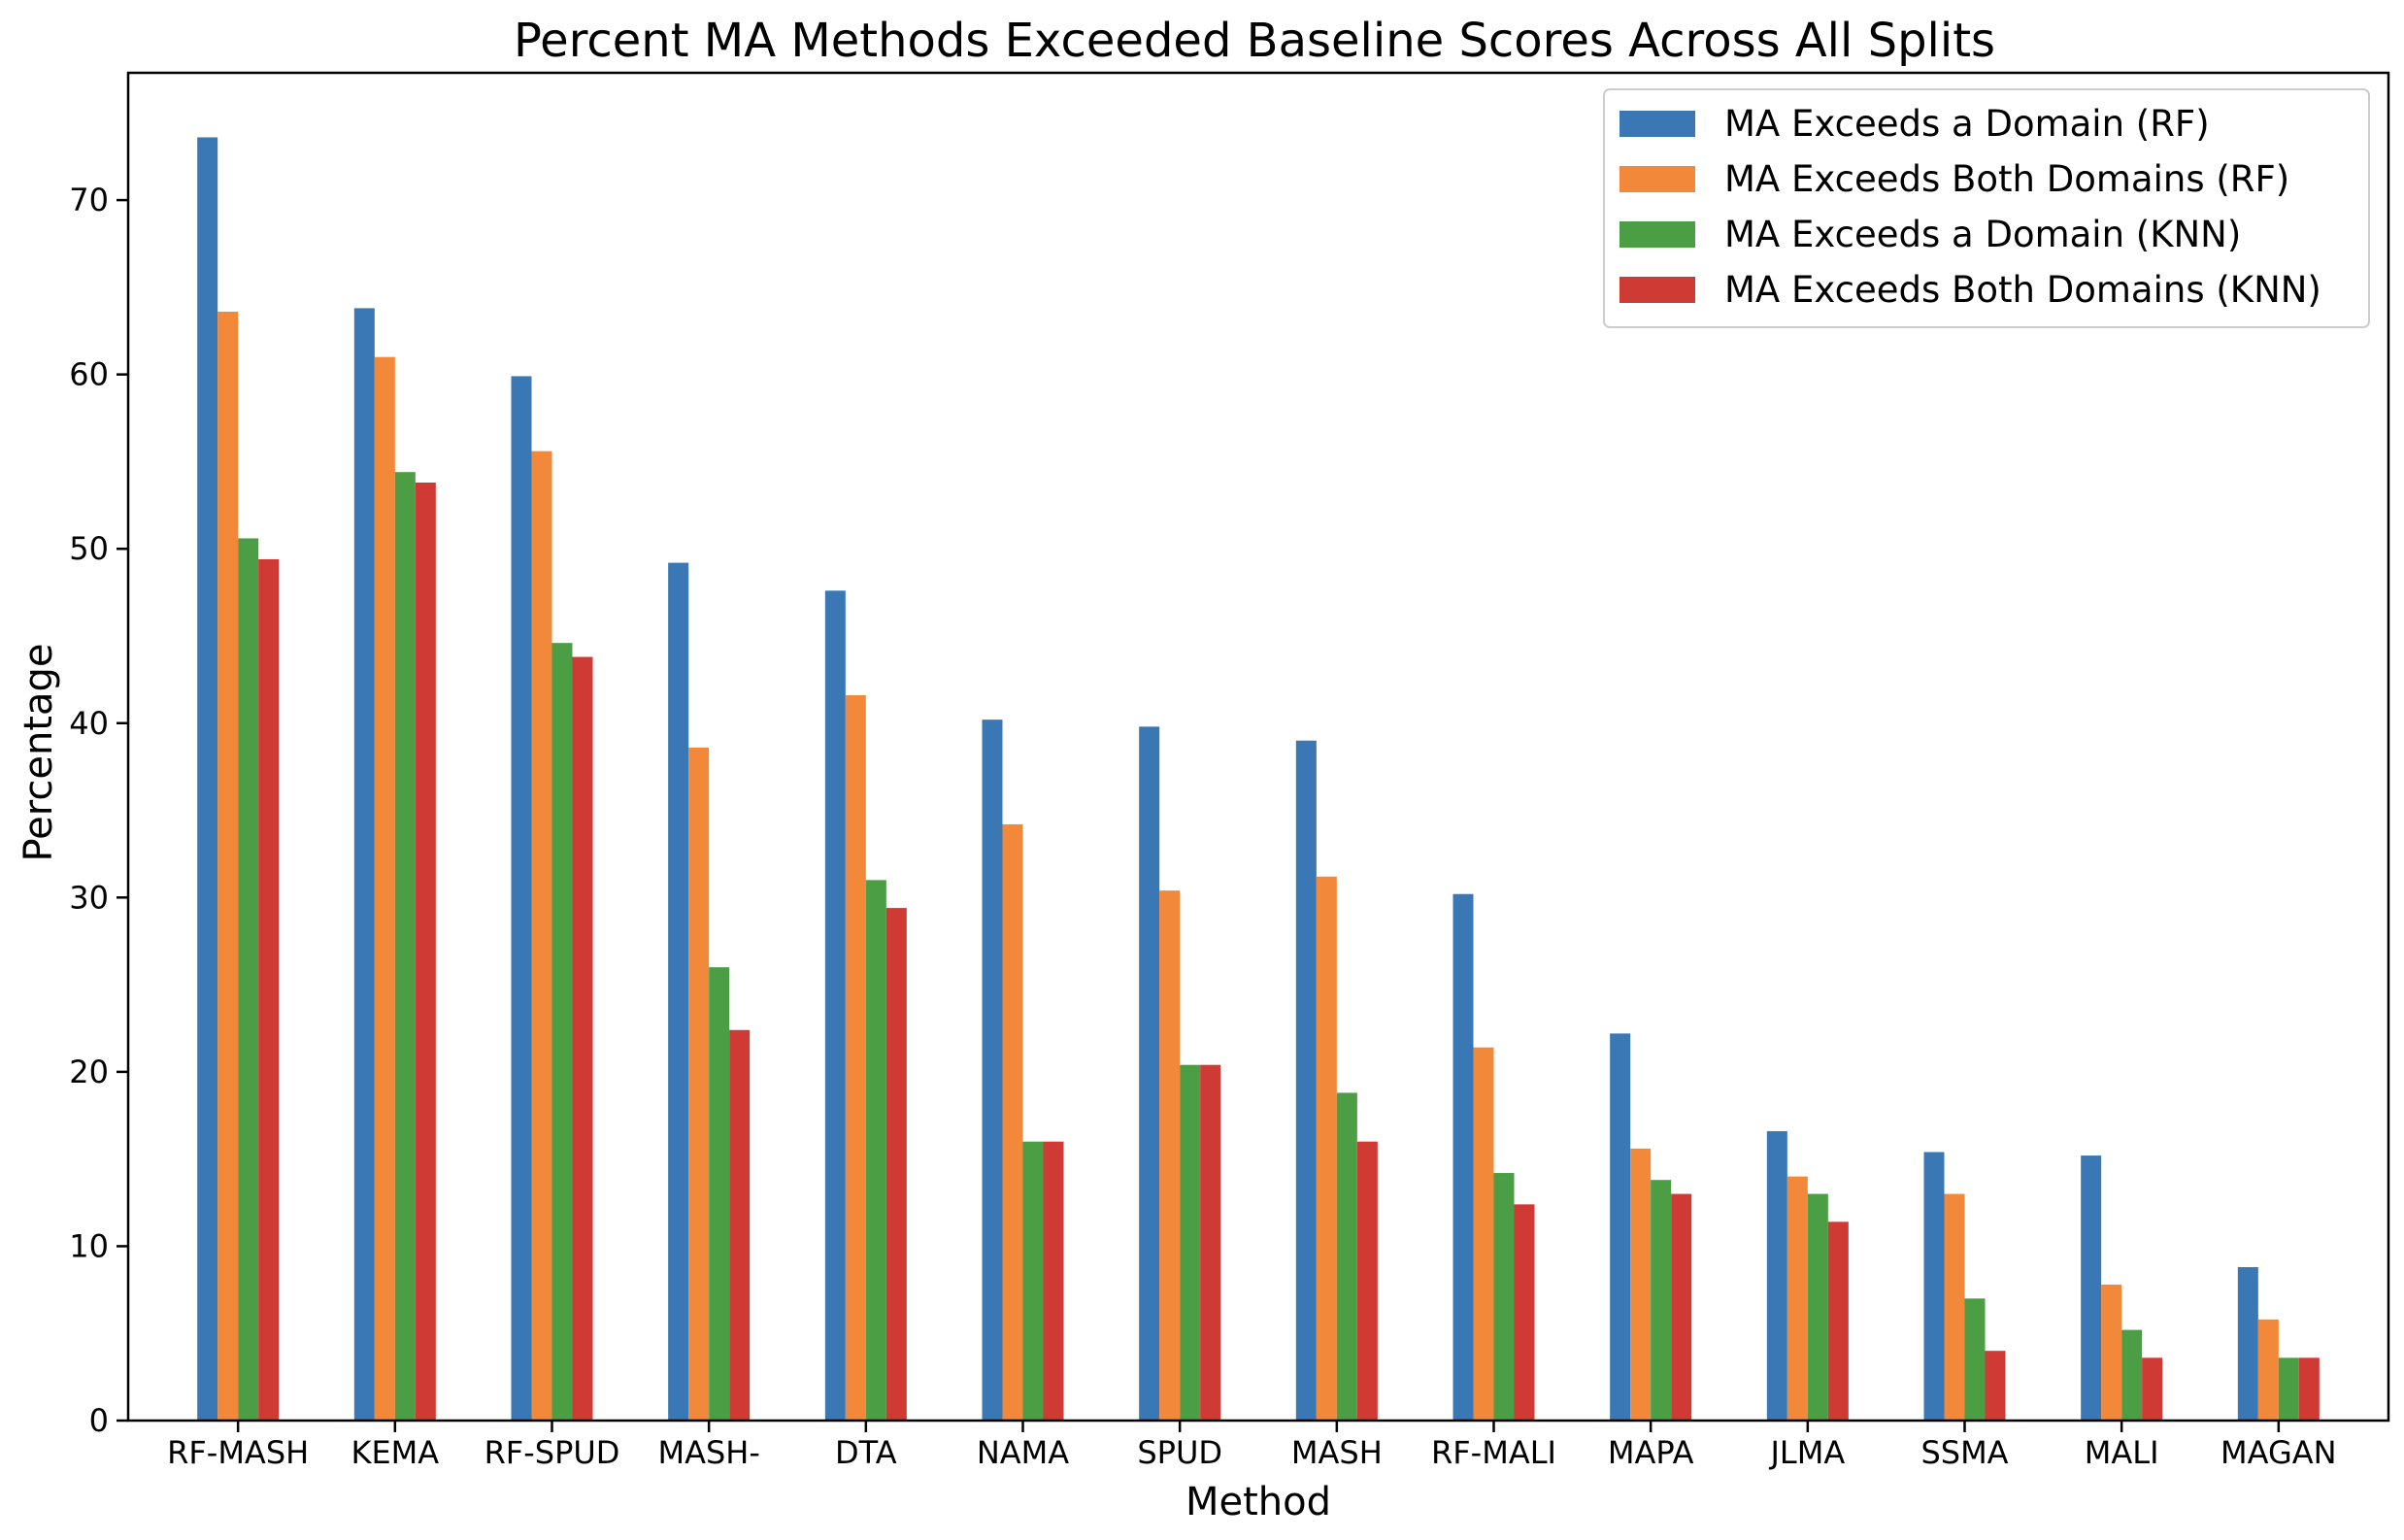 The width and height of the screenshot is (2404, 1540). I want to click on x-tick-label: MAPA, so click(1651, 1452).